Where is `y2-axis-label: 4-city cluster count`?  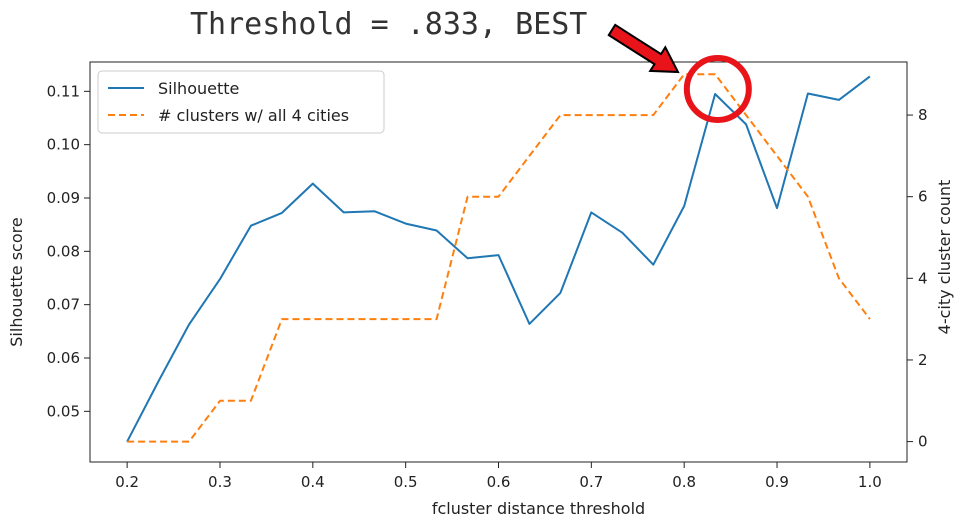
y2-axis-label: 4-city cluster count is located at coordinates (944, 257).